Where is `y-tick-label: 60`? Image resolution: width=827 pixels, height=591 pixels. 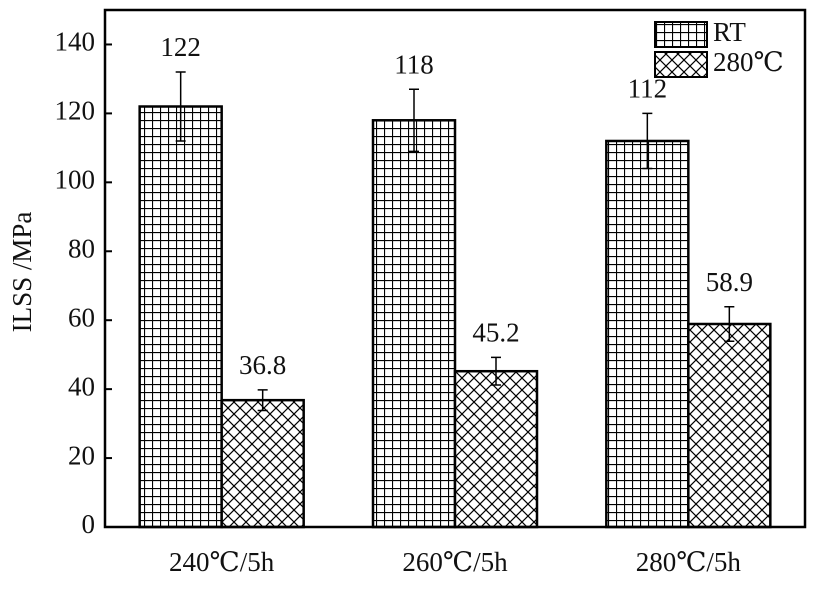 y-tick-label: 60 is located at coordinates (81, 317).